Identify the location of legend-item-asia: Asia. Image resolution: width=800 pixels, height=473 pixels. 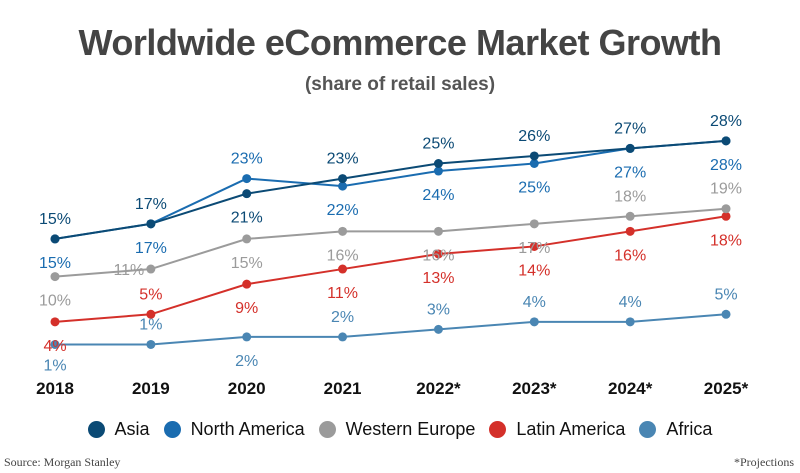
(118, 429).